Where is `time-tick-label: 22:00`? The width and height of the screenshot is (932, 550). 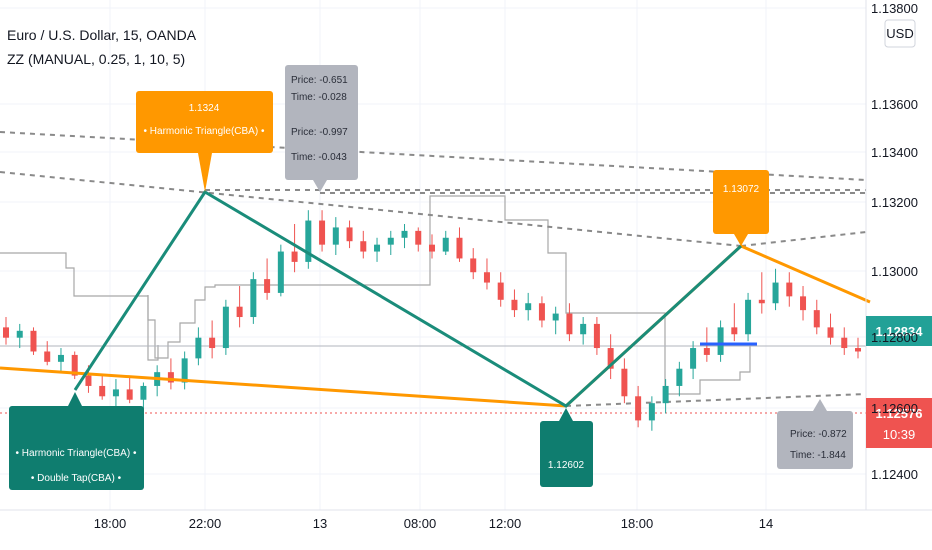 time-tick-label: 22:00 is located at coordinates (205, 523).